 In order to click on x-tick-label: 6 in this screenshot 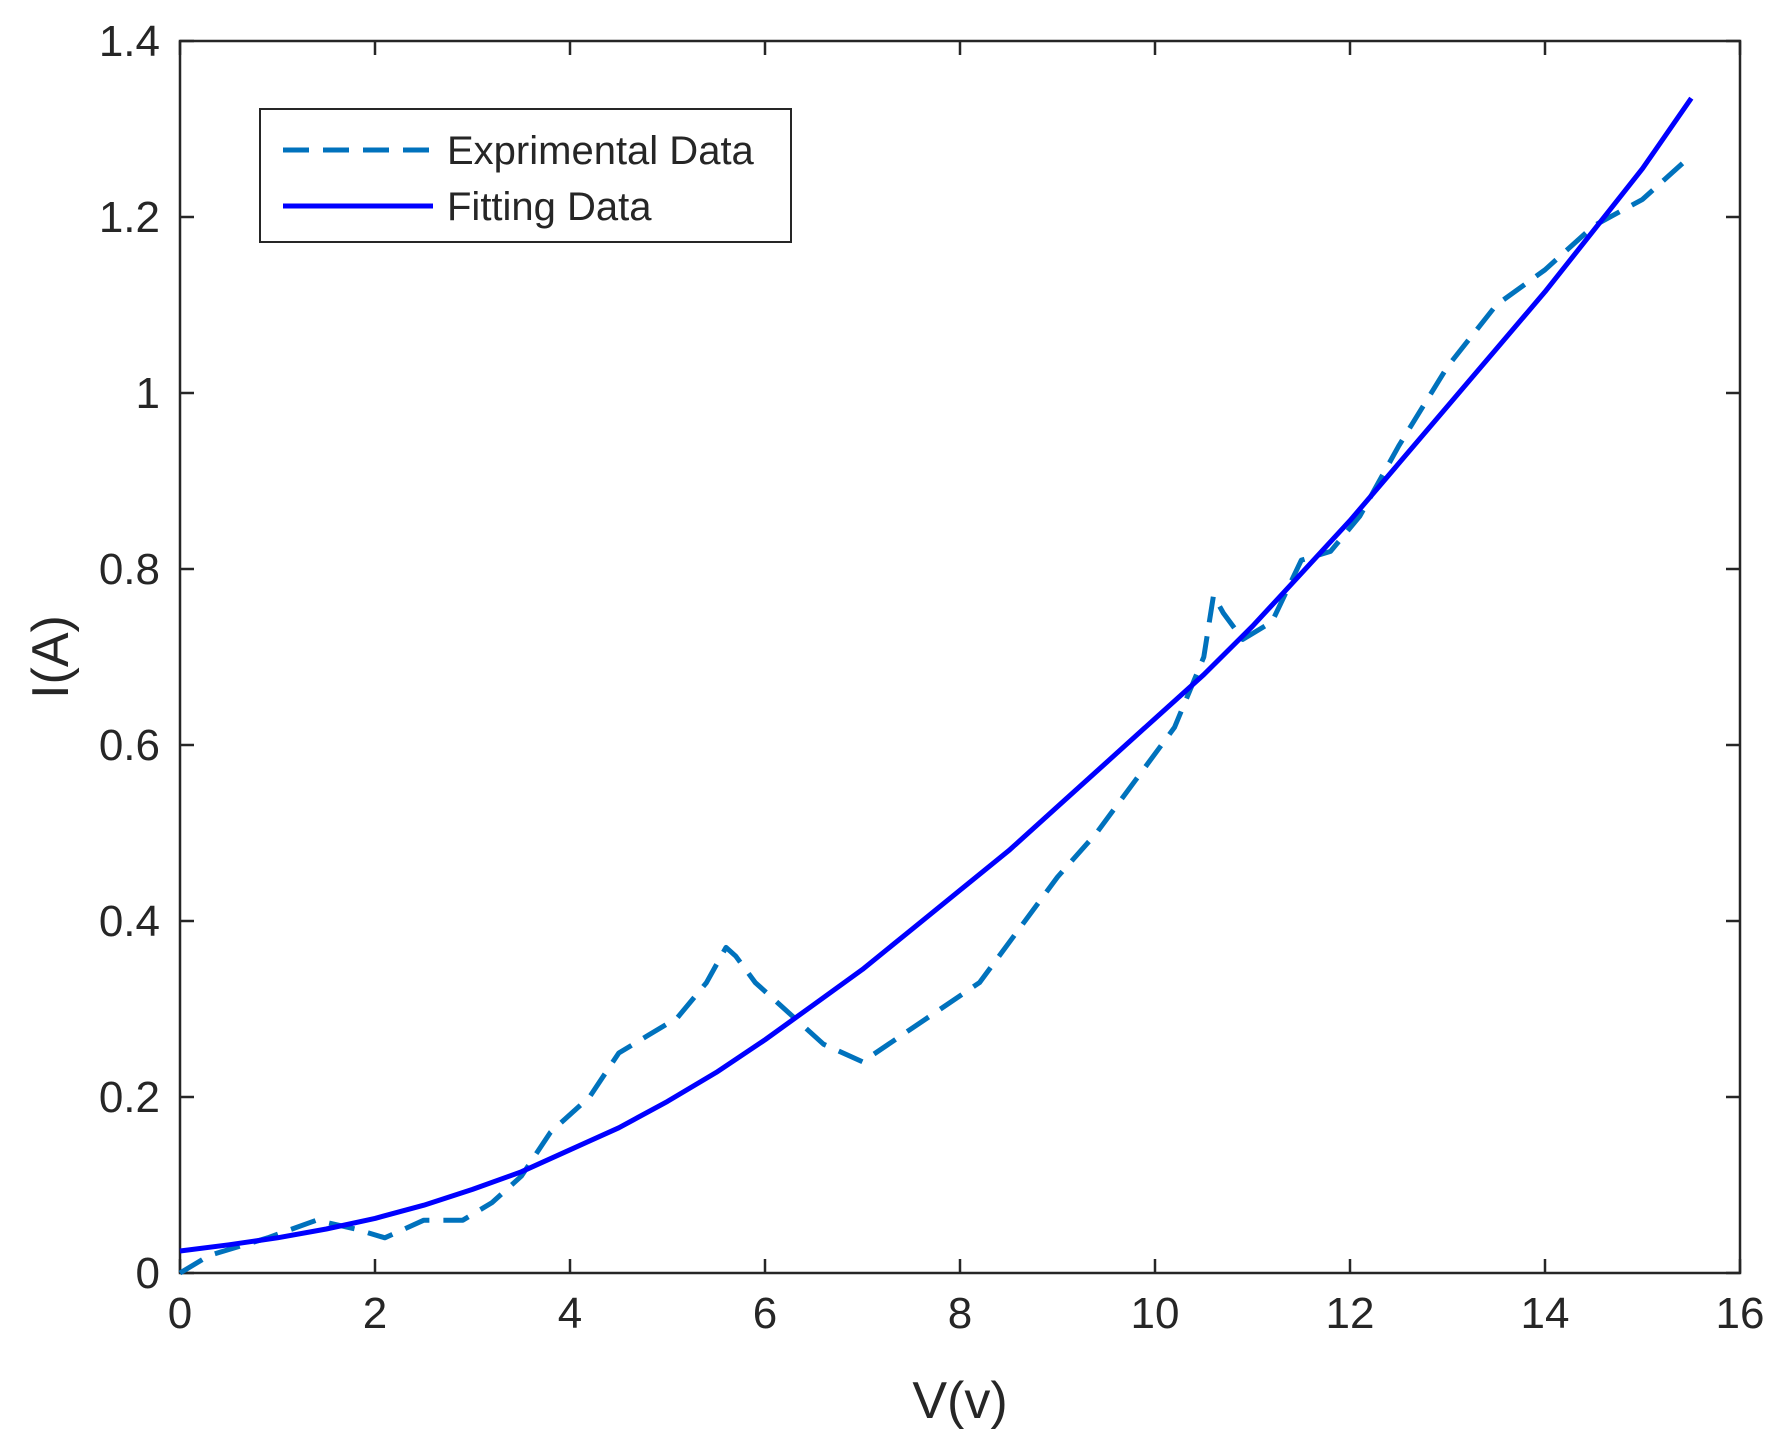, I will do `click(765, 1313)`.